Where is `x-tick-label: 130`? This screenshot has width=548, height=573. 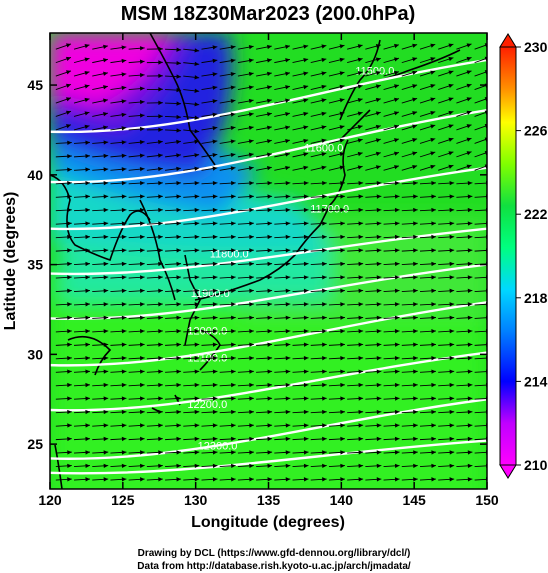
x-tick-label: 130 is located at coordinates (196, 500).